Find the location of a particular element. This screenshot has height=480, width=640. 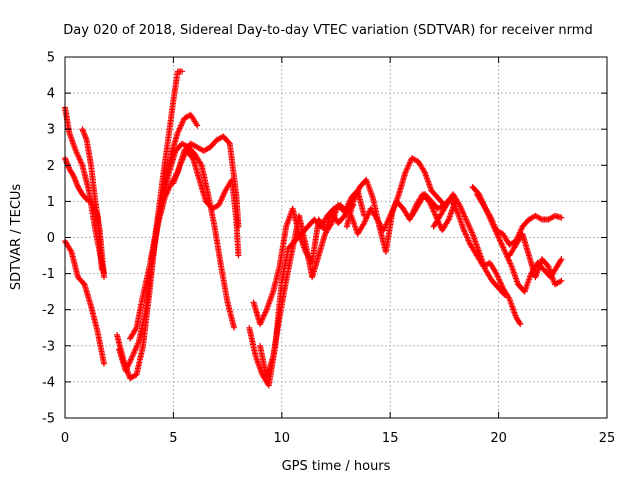

x-axis-label: GPS time / hours is located at coordinates (336, 466).